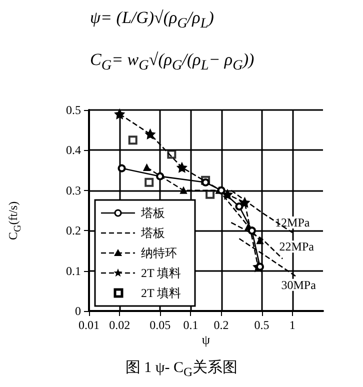 This screenshot has height=387, width=363. I want to click on y-tick-label: 0, so click(78, 311).